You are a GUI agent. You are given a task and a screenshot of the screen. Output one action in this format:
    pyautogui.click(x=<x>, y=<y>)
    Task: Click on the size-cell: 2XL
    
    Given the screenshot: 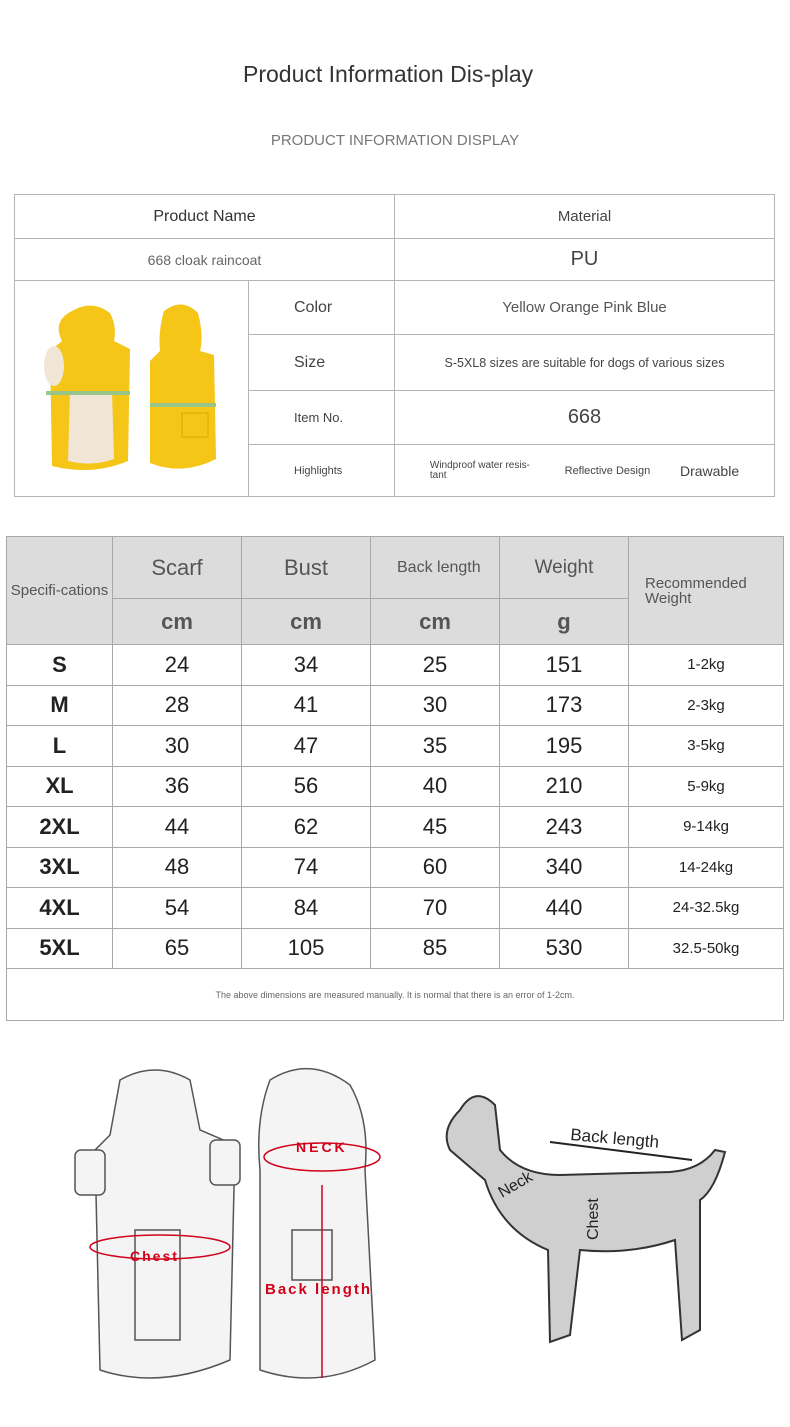 What is the action you would take?
    pyautogui.click(x=59, y=827)
    